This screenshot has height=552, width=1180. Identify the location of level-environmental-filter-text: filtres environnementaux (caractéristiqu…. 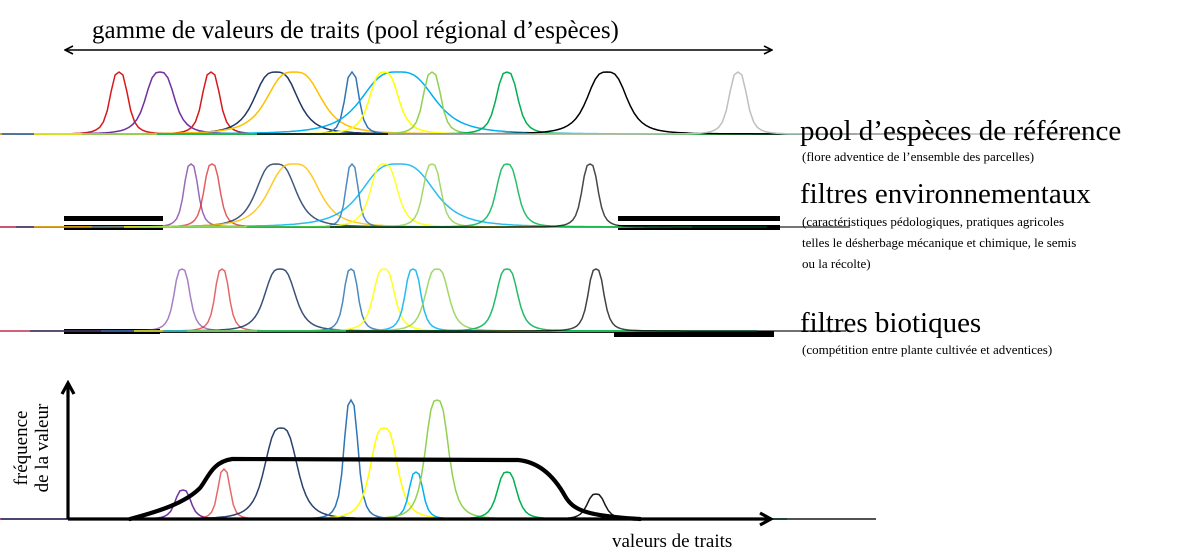
(945, 224).